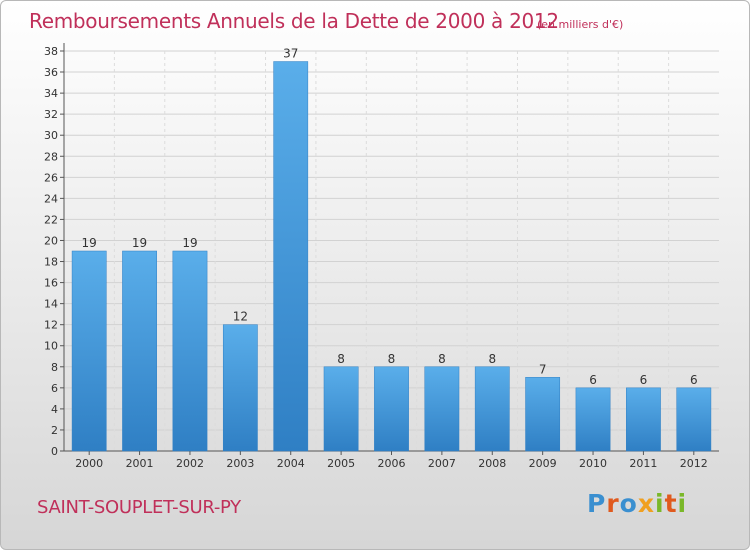 The height and width of the screenshot is (550, 750). What do you see at coordinates (89, 243) in the screenshot?
I see `value-label-2000: 19` at bounding box center [89, 243].